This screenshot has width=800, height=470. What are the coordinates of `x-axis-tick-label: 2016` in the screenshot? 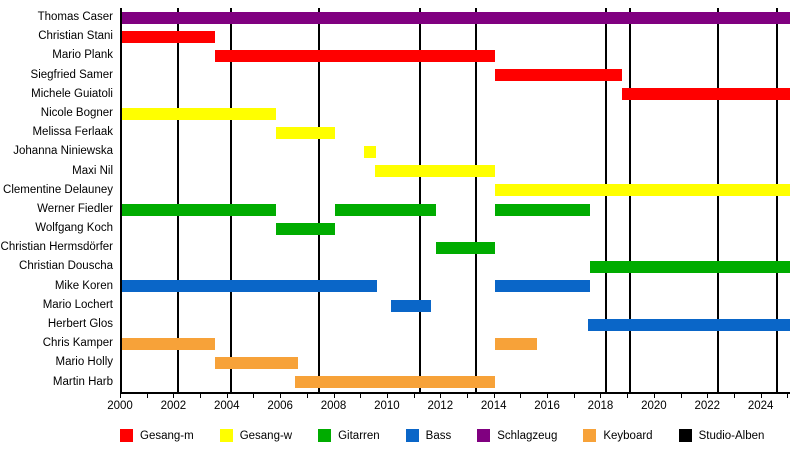 It's located at (547, 406).